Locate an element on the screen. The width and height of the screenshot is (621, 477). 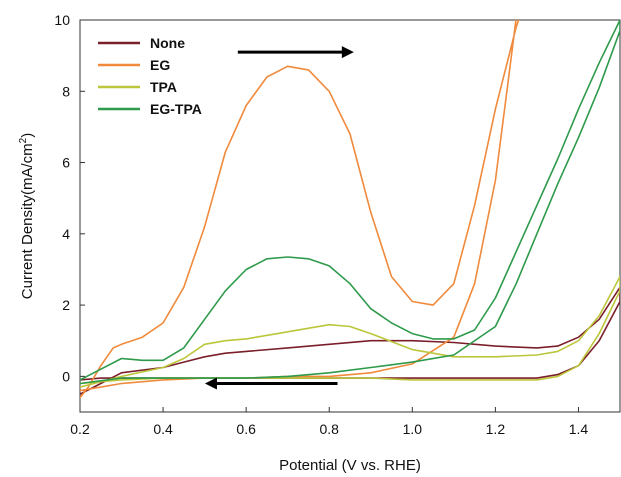
x-tick-label: 1.0 is located at coordinates (413, 429).